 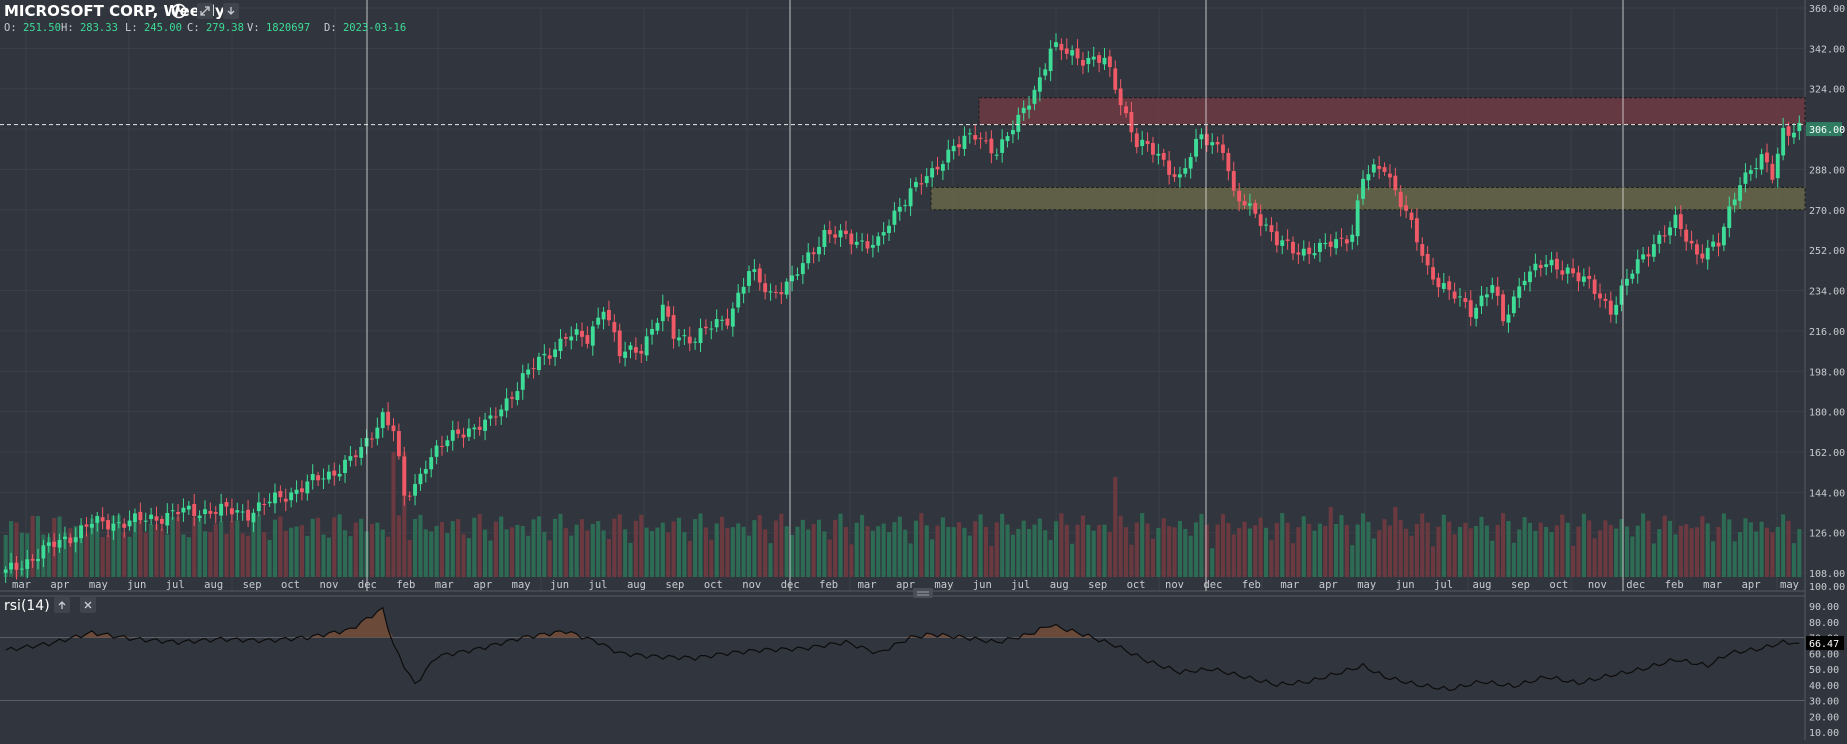 What do you see at coordinates (205, 11) in the screenshot?
I see `expand-icon` at bounding box center [205, 11].